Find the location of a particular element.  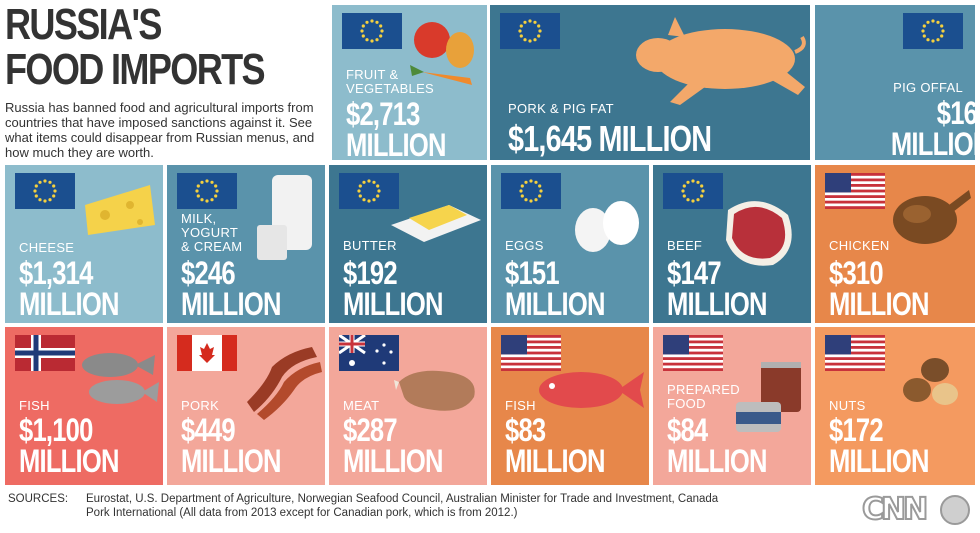

tile-label: CHEESE is located at coordinates (47, 247).